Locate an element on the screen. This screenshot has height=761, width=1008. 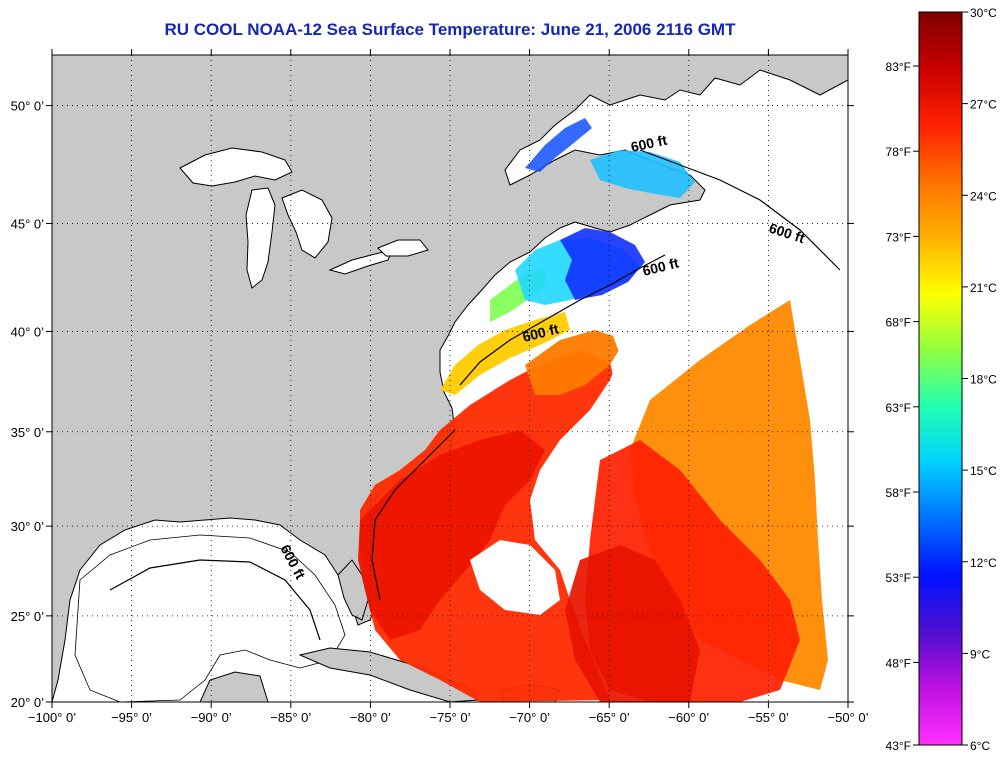
lon-tick-label: −70° 0’ is located at coordinates (529, 717).